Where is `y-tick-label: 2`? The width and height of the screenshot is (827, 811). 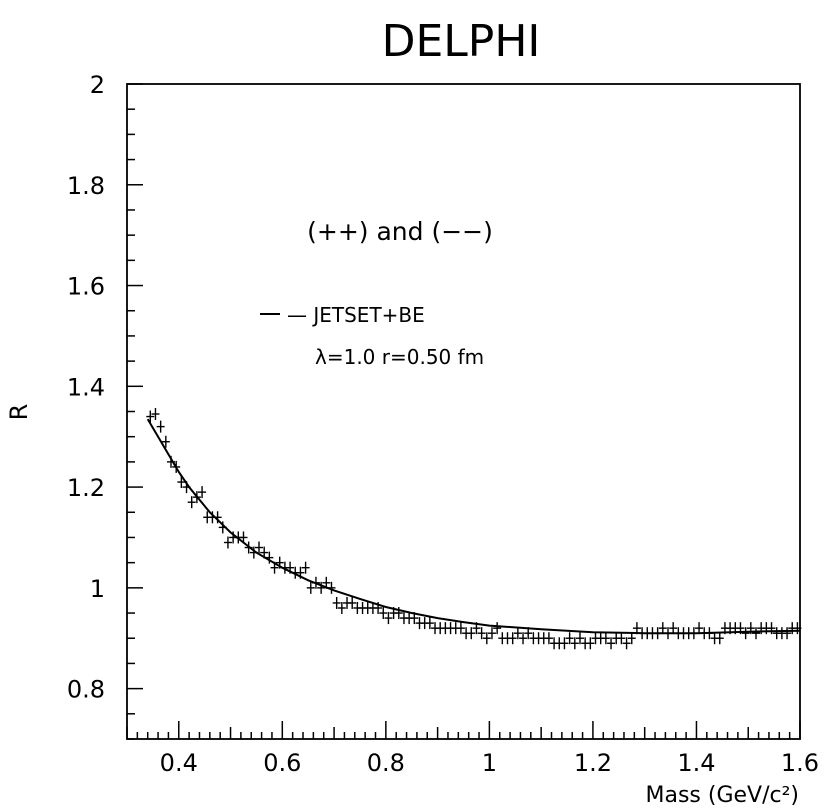 y-tick-label: 2 is located at coordinates (97, 85).